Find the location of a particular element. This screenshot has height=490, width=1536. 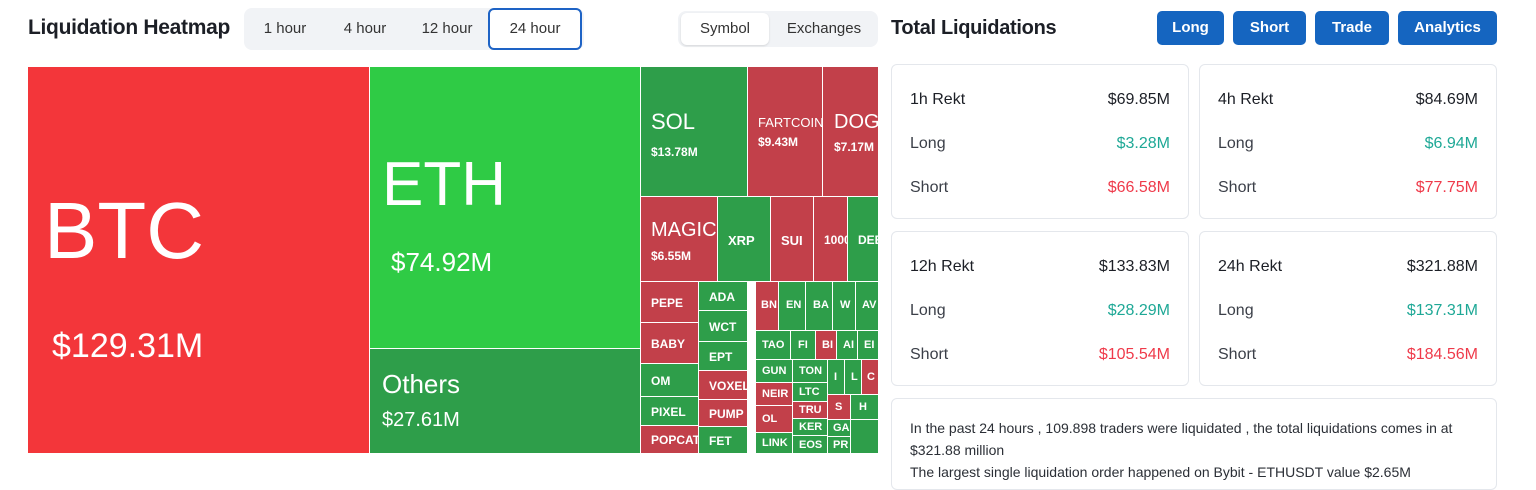

tile-ol: OL is located at coordinates (774, 419).